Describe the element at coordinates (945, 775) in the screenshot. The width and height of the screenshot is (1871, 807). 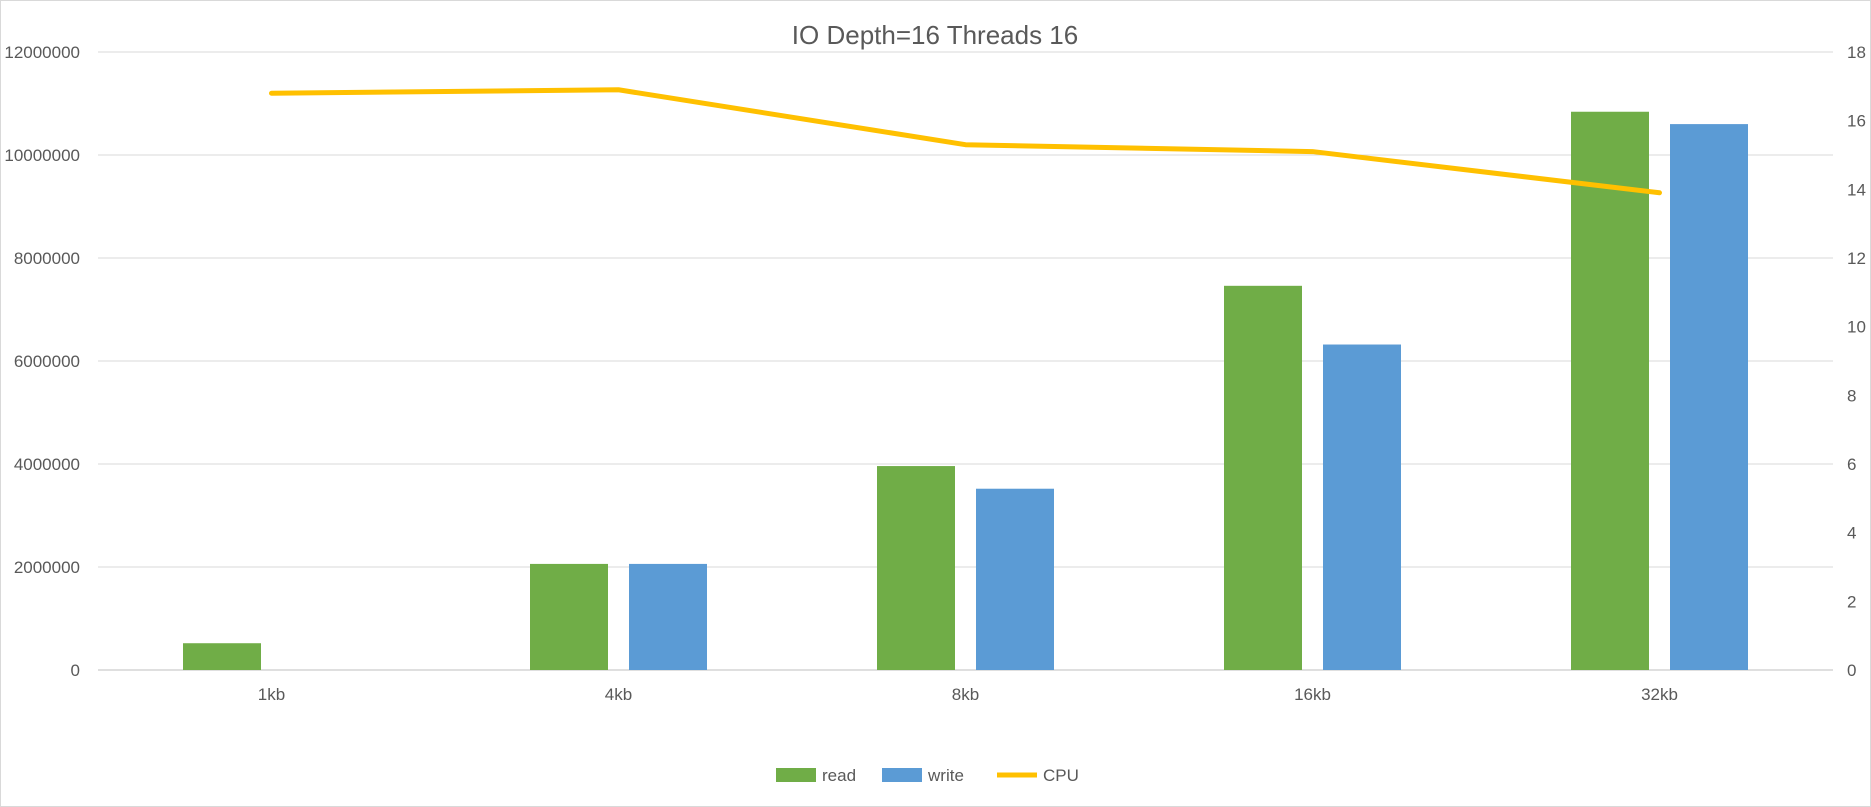
I see `legend-label-write: write` at that location.